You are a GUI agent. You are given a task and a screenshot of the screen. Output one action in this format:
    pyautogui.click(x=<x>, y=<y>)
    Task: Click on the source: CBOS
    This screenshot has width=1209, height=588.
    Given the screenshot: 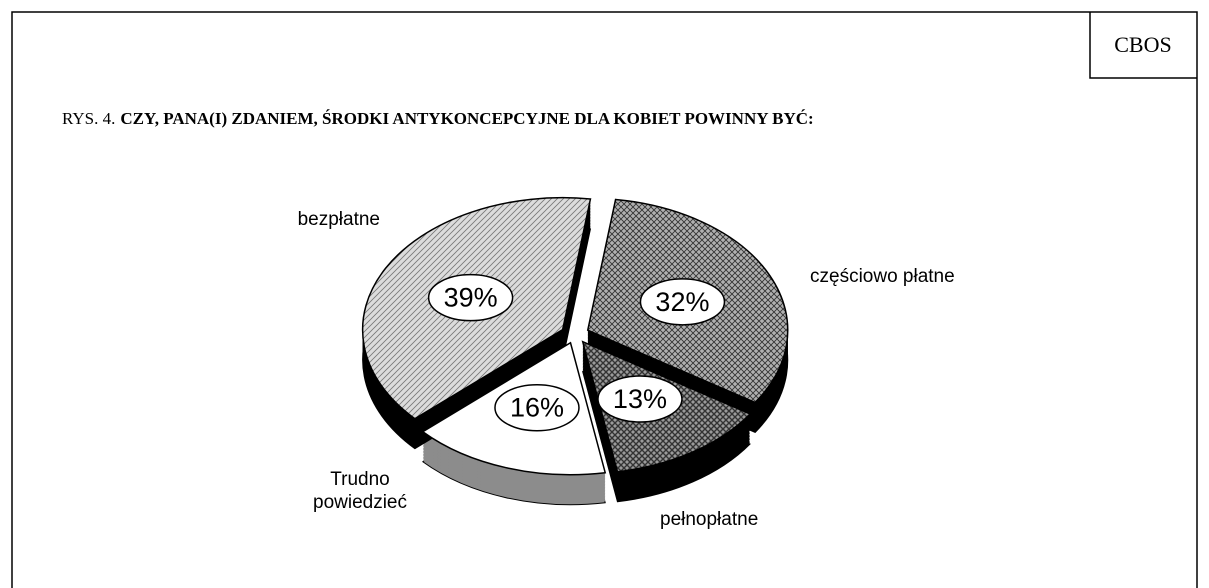 What is the action you would take?
    pyautogui.click(x=1142, y=44)
    